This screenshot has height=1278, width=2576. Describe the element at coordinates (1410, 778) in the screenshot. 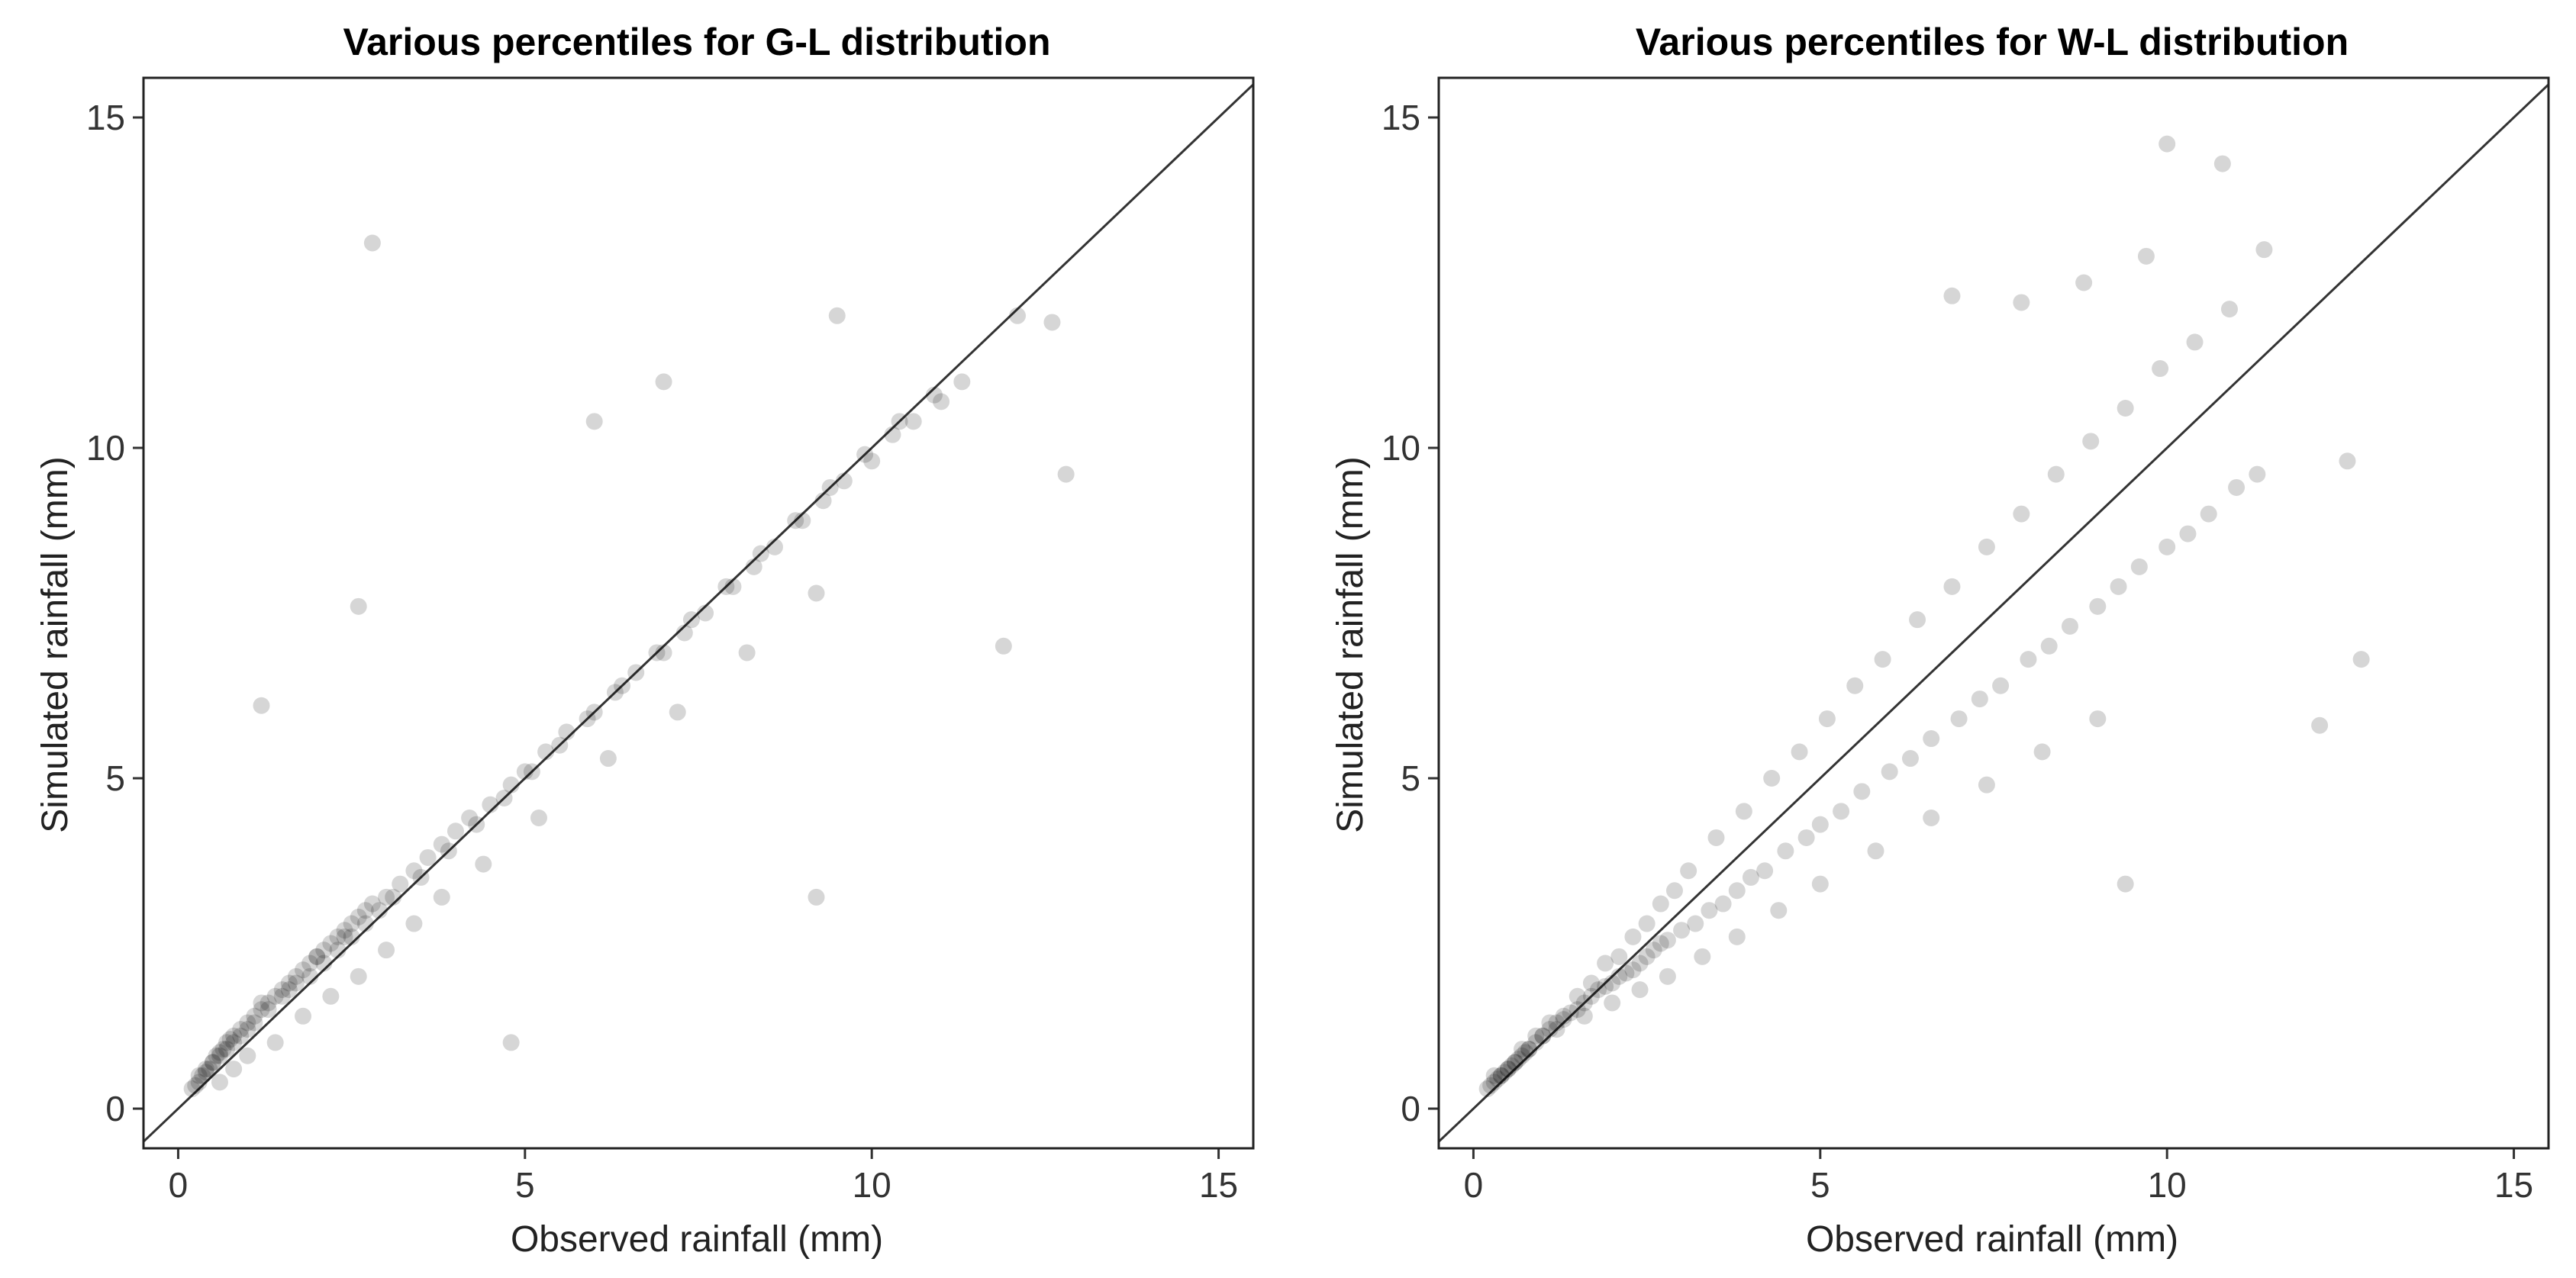

I see `y-tick-label: 5` at that location.